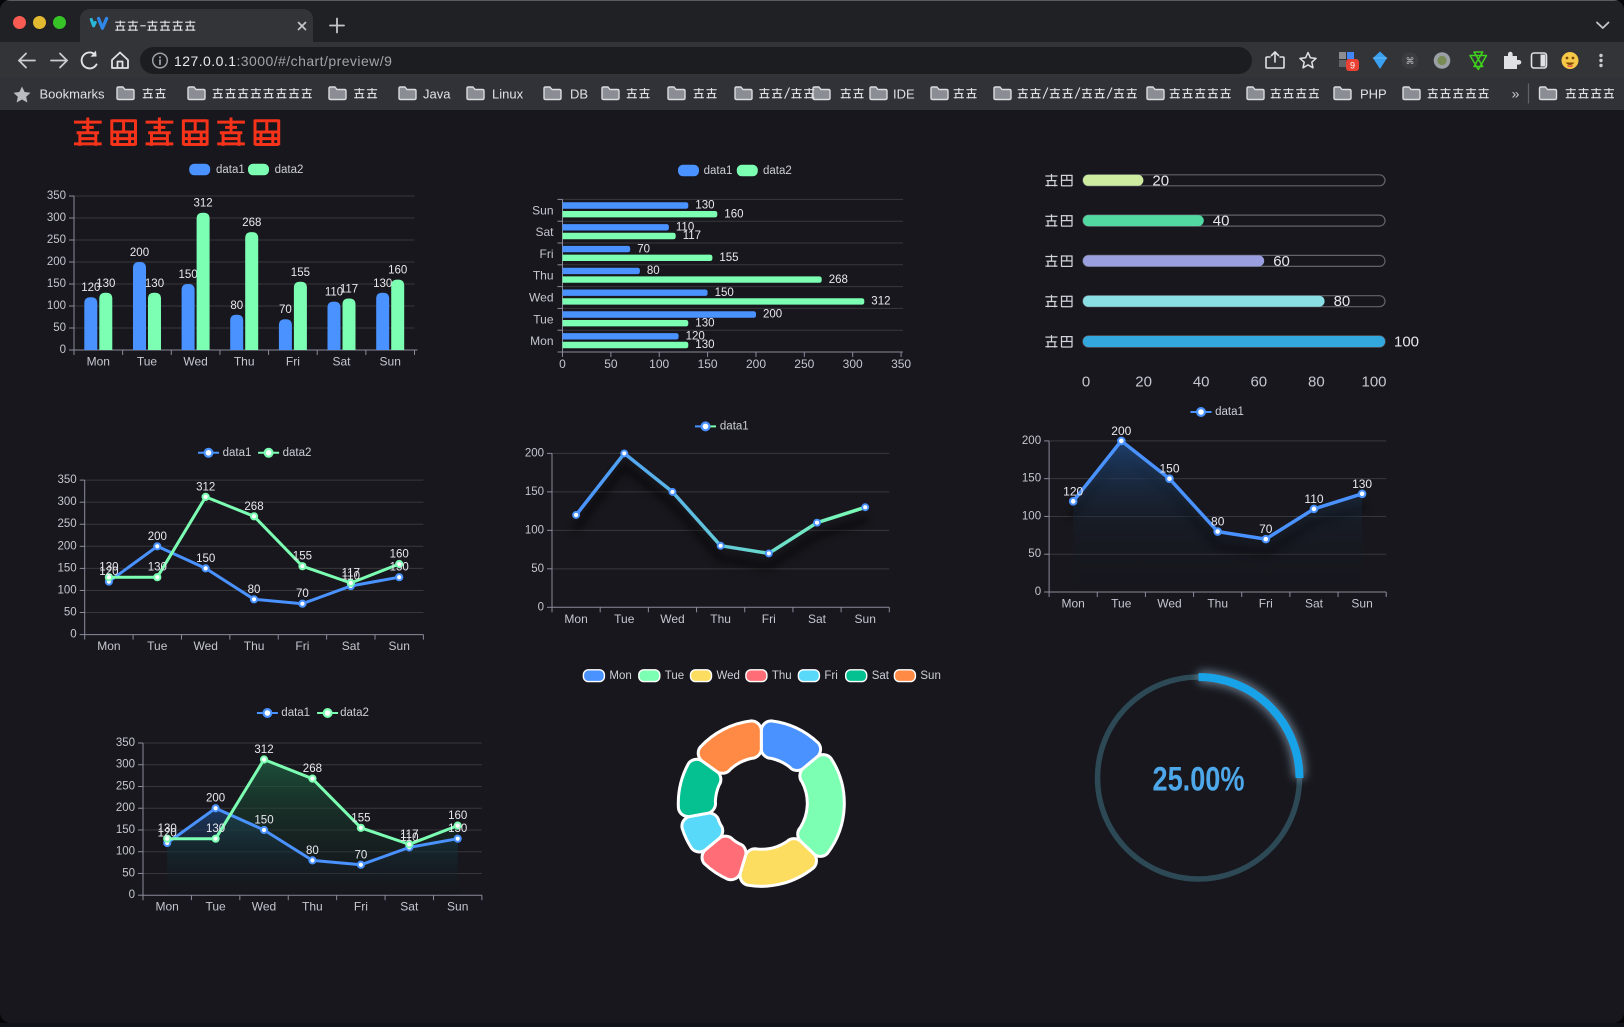 This screenshot has width=1624, height=1027. What do you see at coordinates (508, 93) in the screenshot?
I see `svg-text: Linux` at bounding box center [508, 93].